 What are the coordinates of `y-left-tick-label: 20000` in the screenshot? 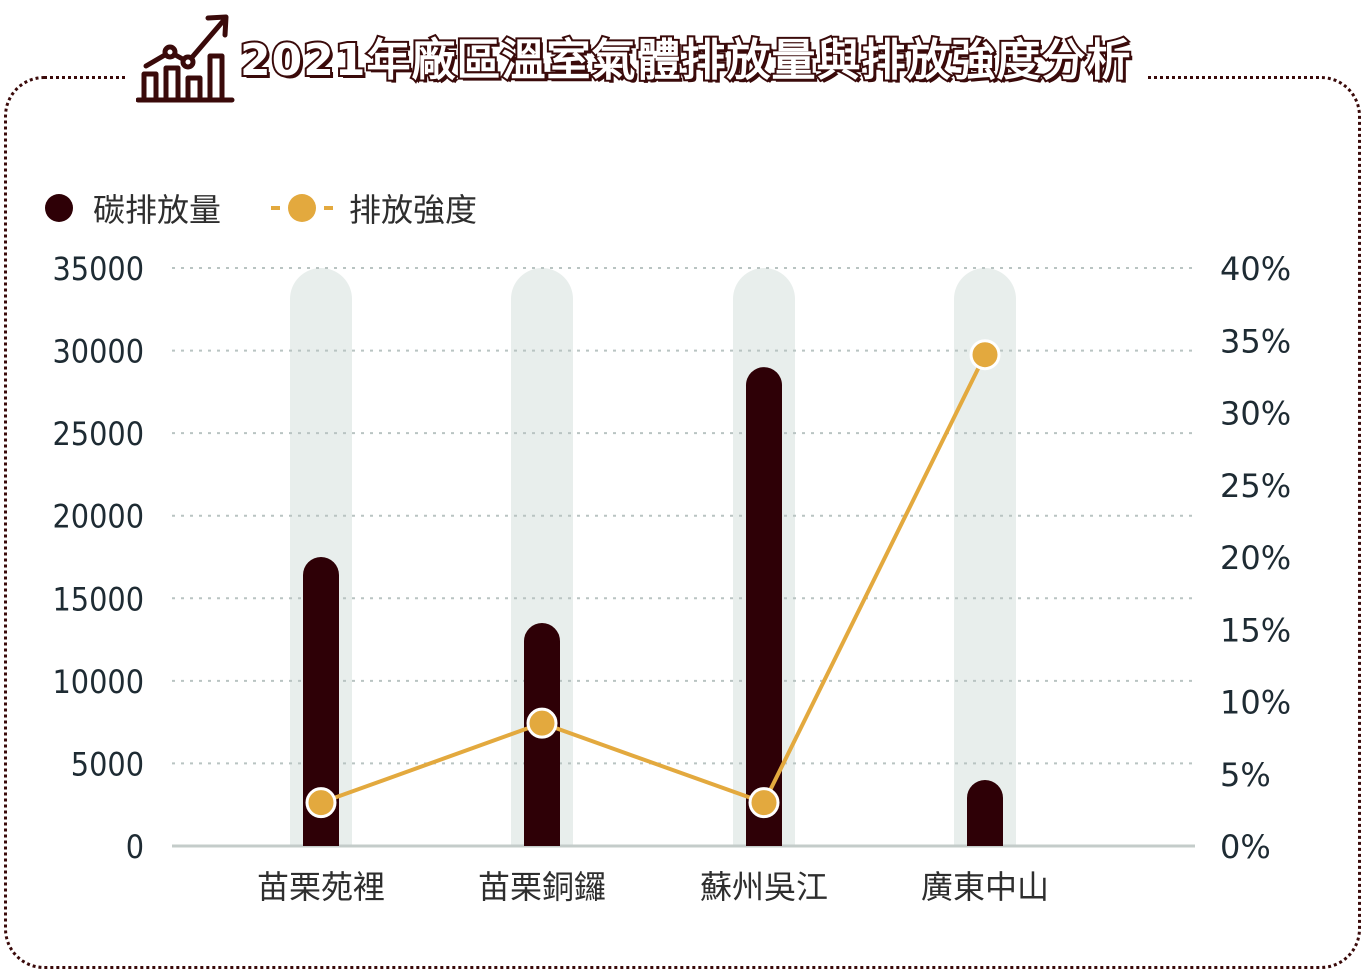 It's located at (98, 517).